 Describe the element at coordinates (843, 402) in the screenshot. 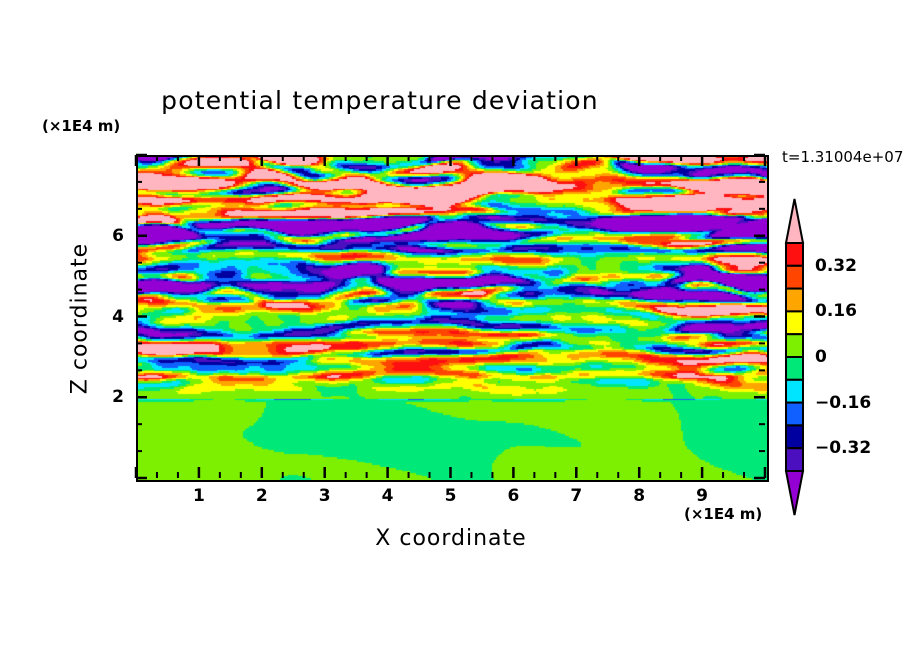

I see `colorbar-tick-label: −0.16` at that location.